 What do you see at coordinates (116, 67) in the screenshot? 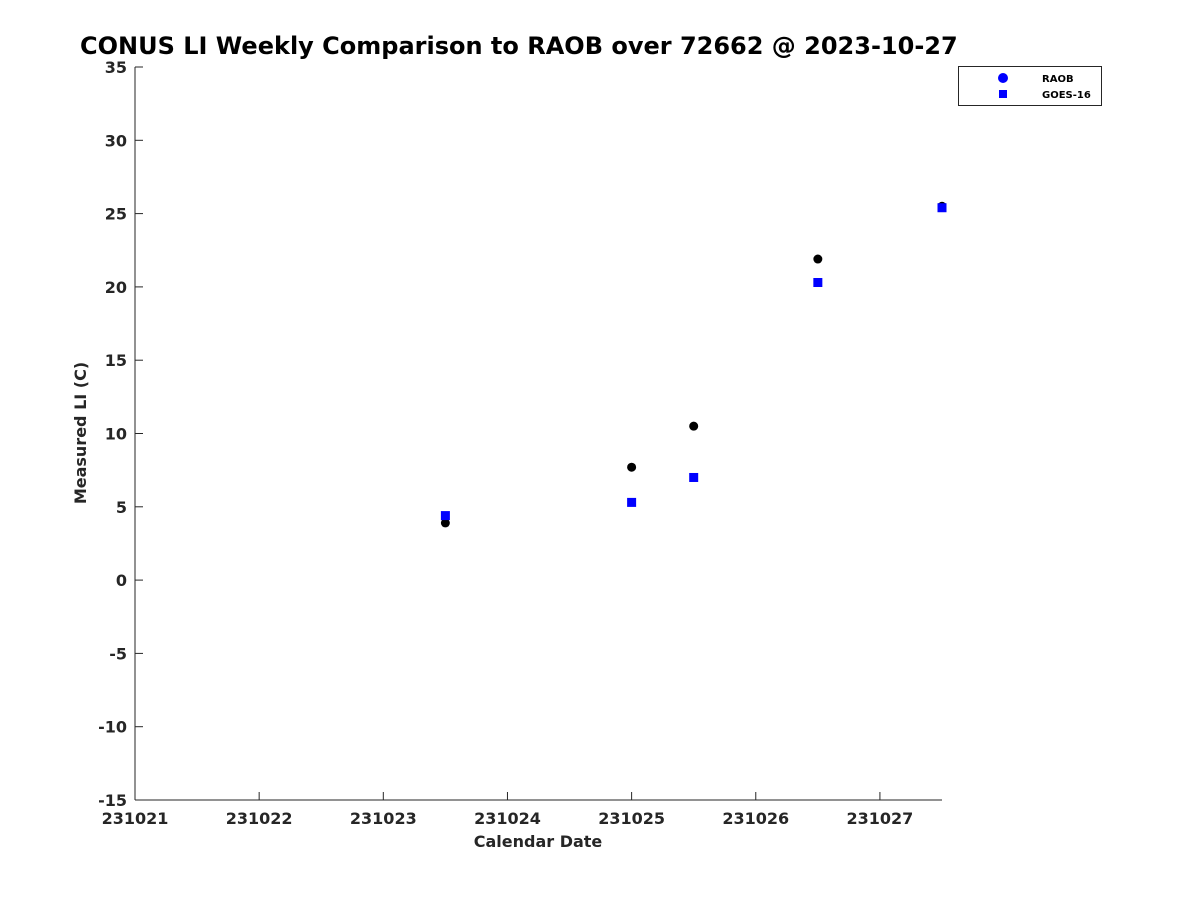
I see `y-tick-label: 35` at bounding box center [116, 67].